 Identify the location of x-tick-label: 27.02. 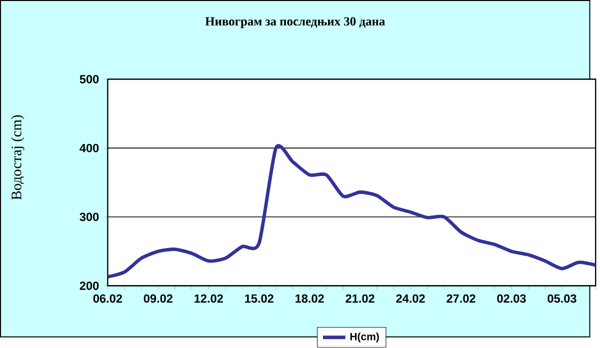
(461, 298).